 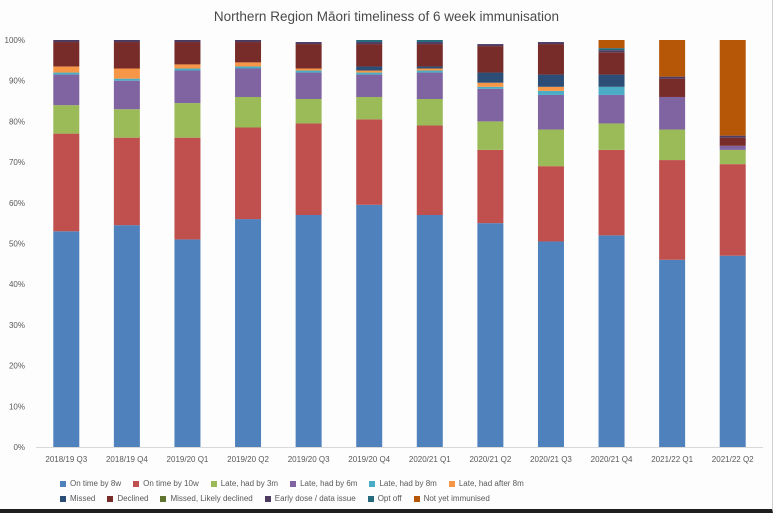 I want to click on x-tick-label: 2019/20 Q4, so click(x=369, y=459).